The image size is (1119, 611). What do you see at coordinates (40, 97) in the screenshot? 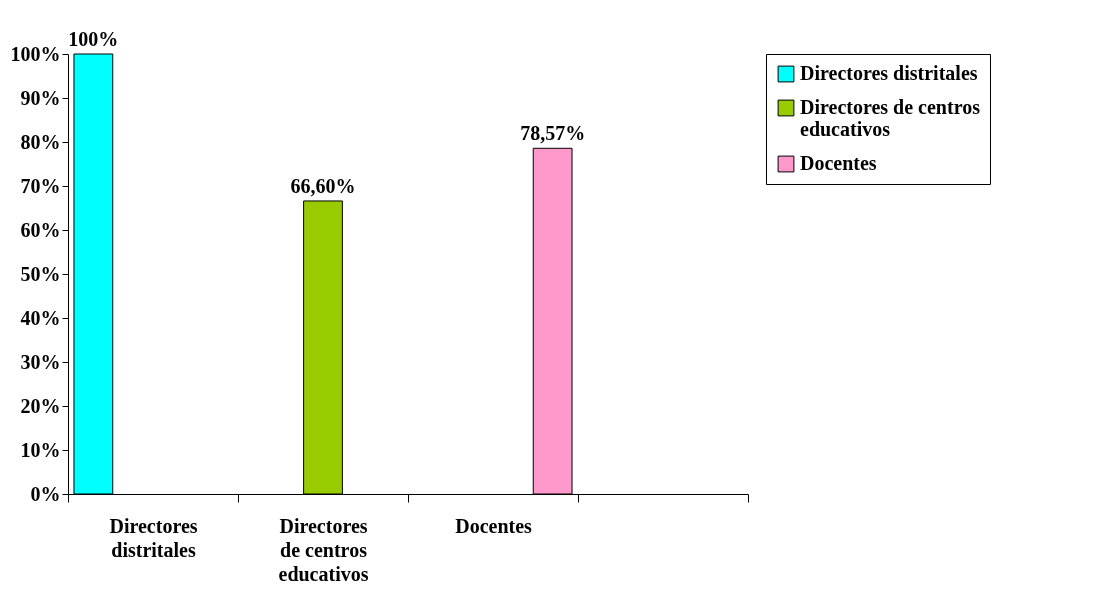
I see `y-tick-label: 90%` at bounding box center [40, 97].